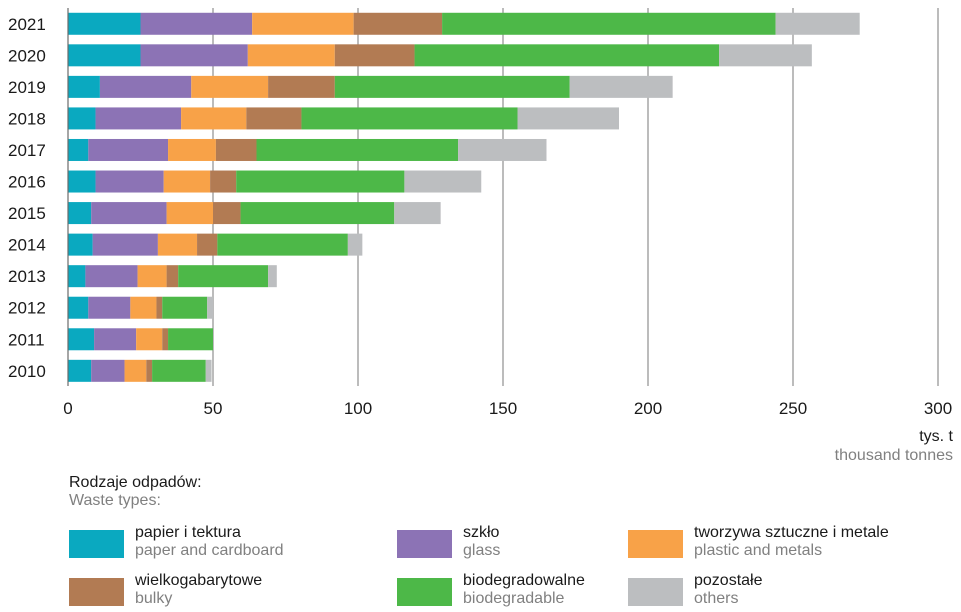 This screenshot has height=612, width=961. Describe the element at coordinates (503, 408) in the screenshot. I see `x-tick-label: 150` at that location.